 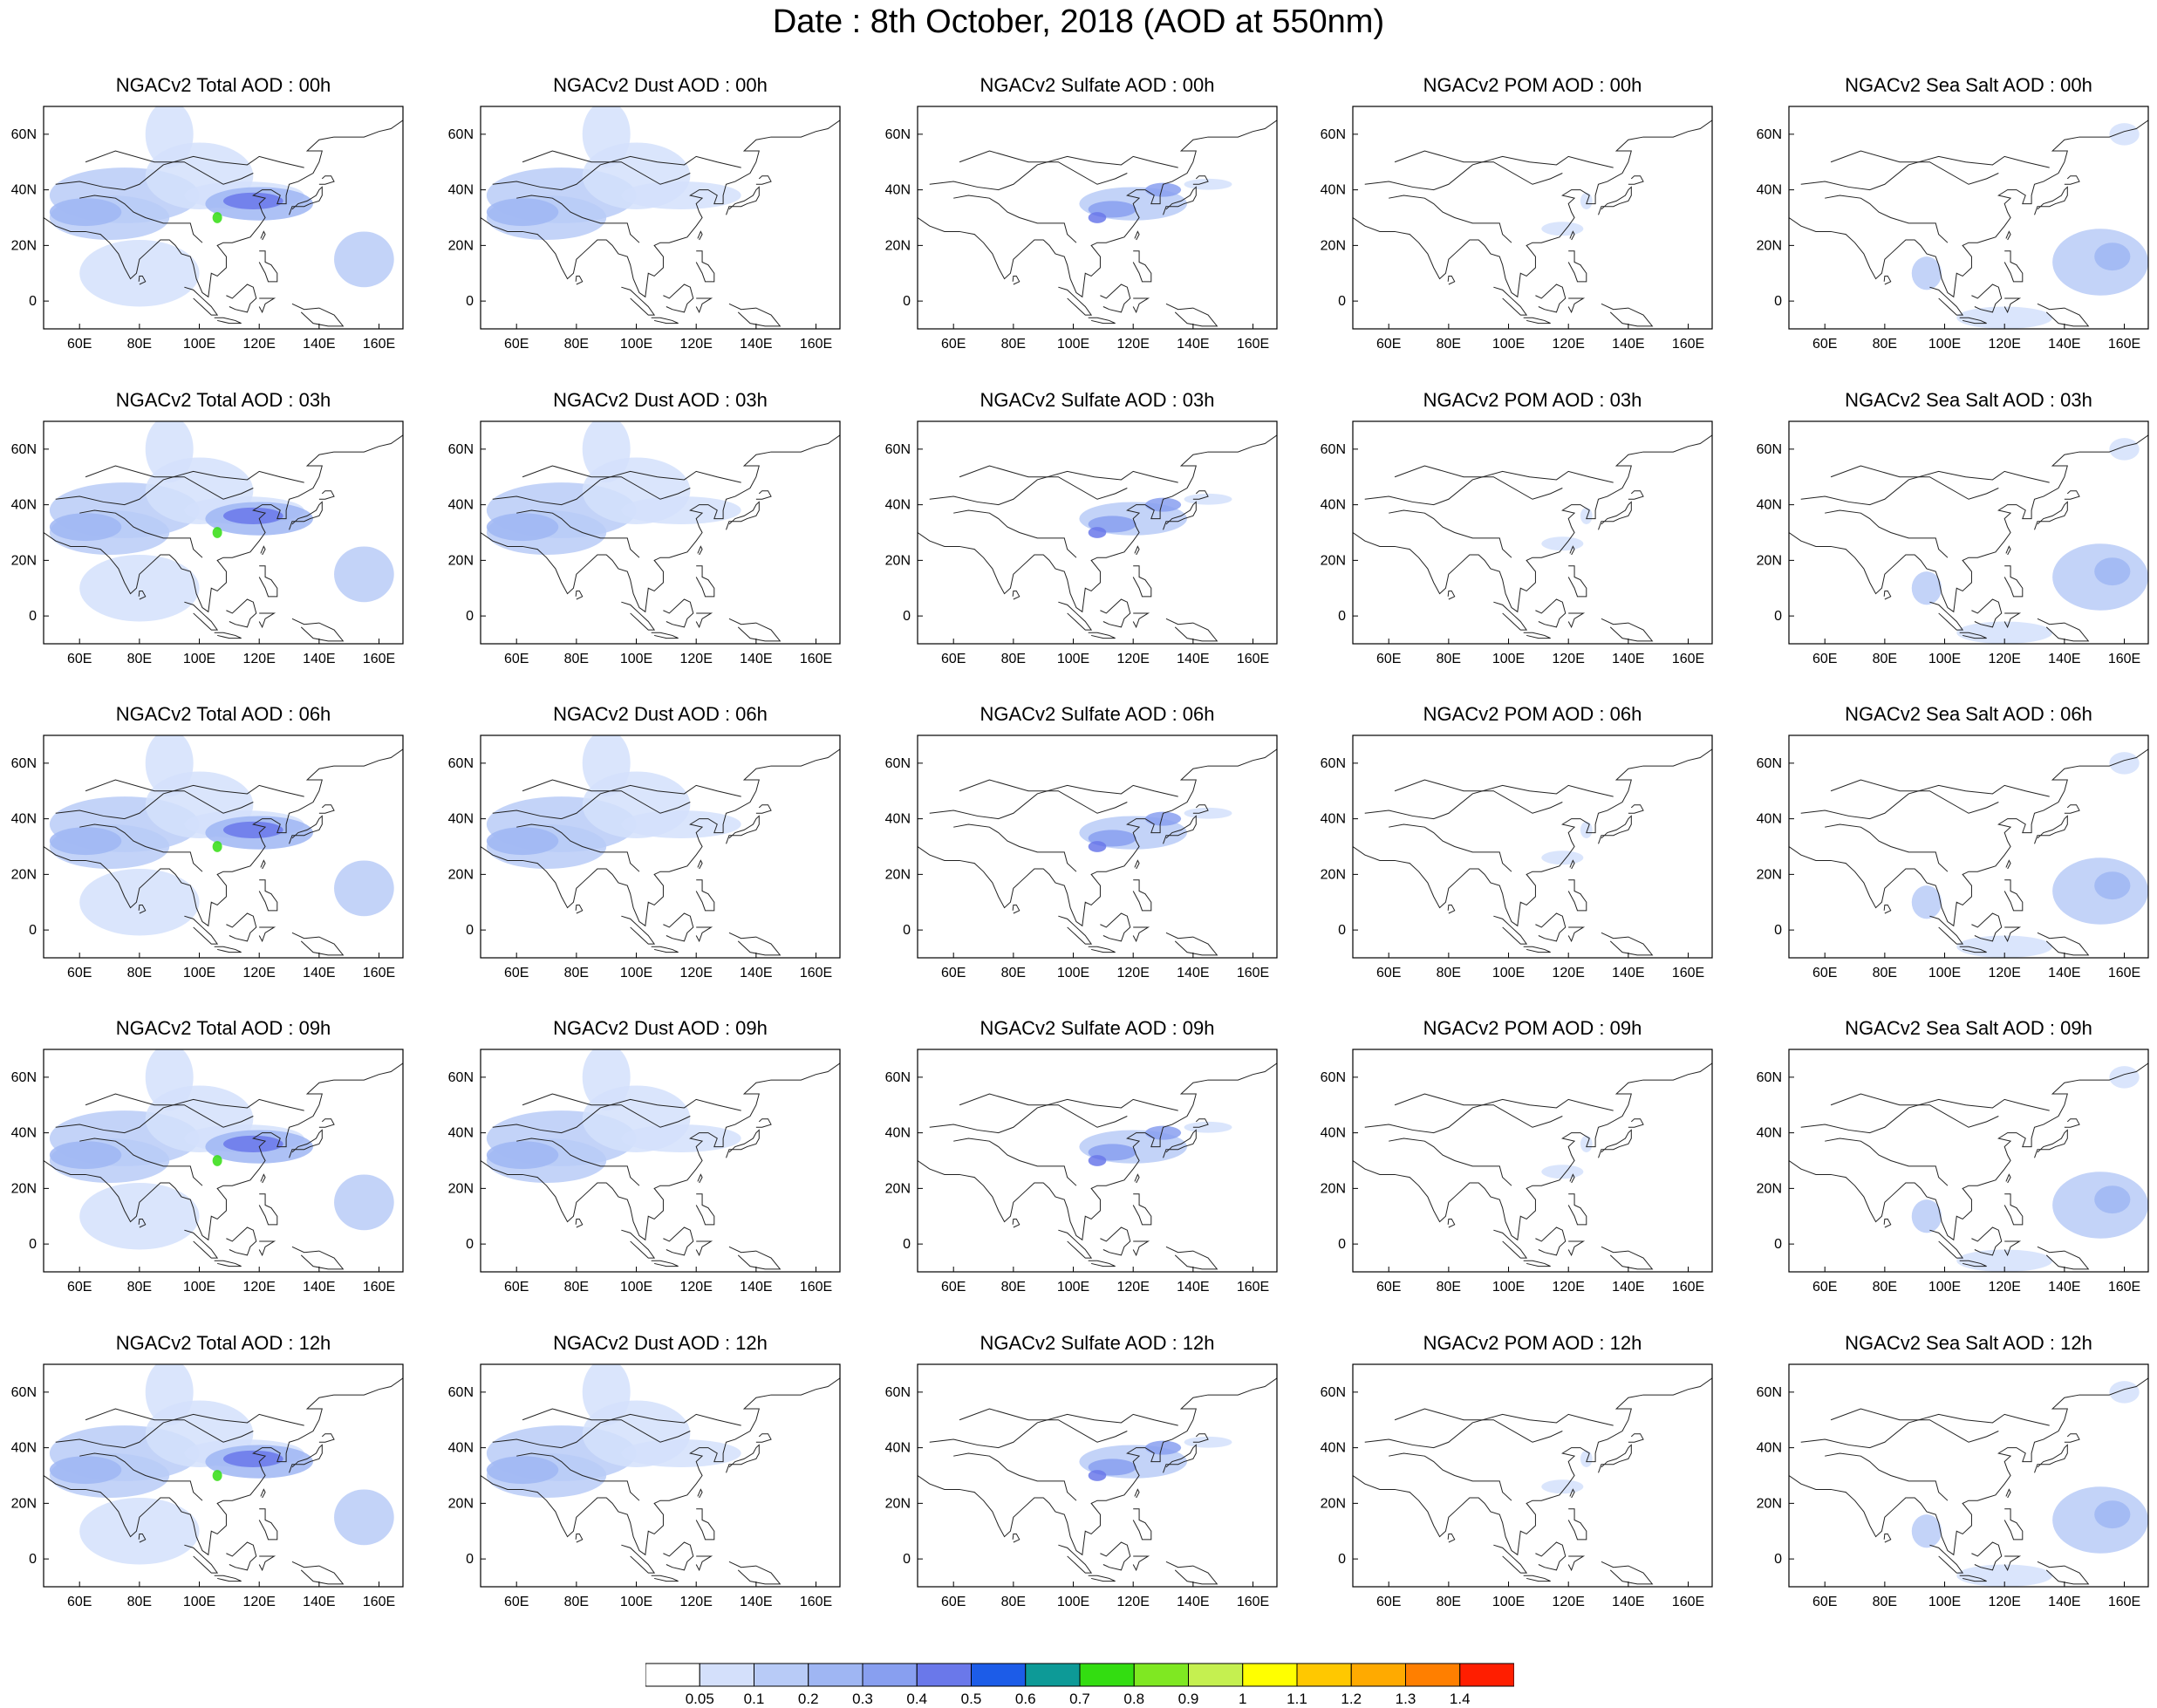 I want to click on colorbar, so click(x=1079, y=1675).